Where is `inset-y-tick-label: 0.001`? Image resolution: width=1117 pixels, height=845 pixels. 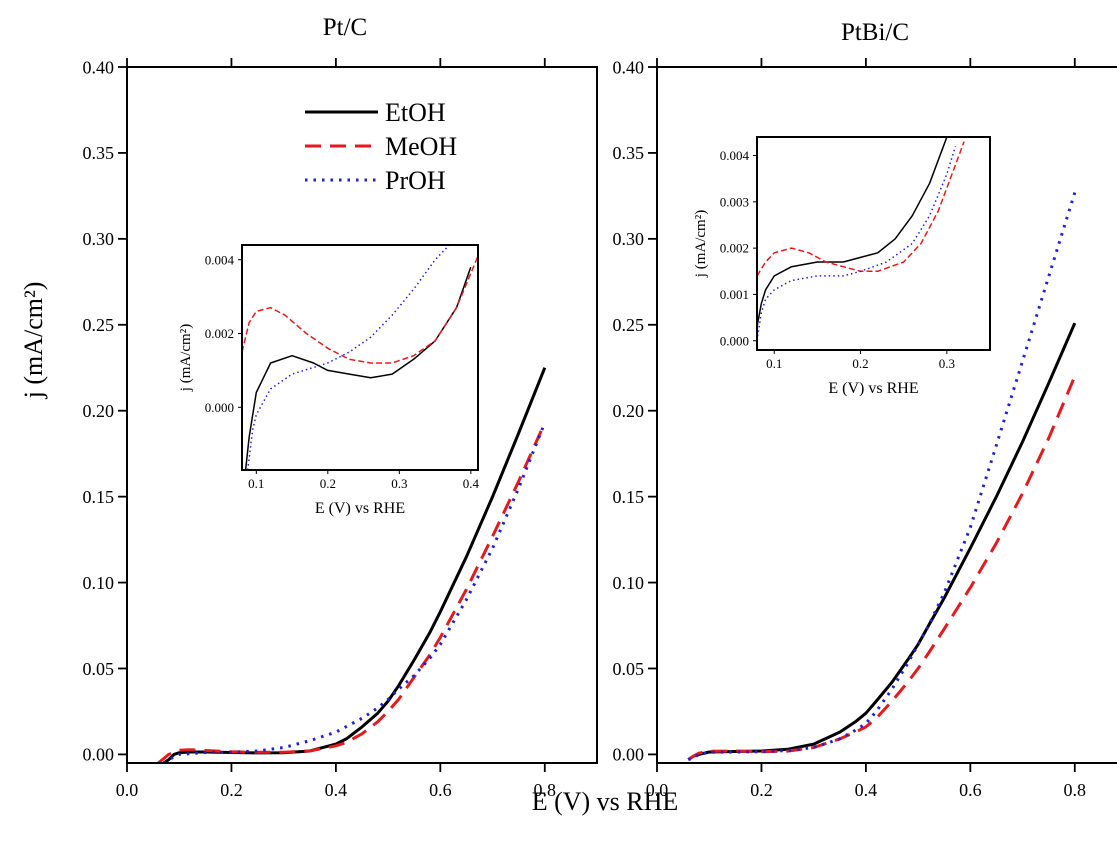
inset-y-tick-label: 0.001 is located at coordinates (734, 294).